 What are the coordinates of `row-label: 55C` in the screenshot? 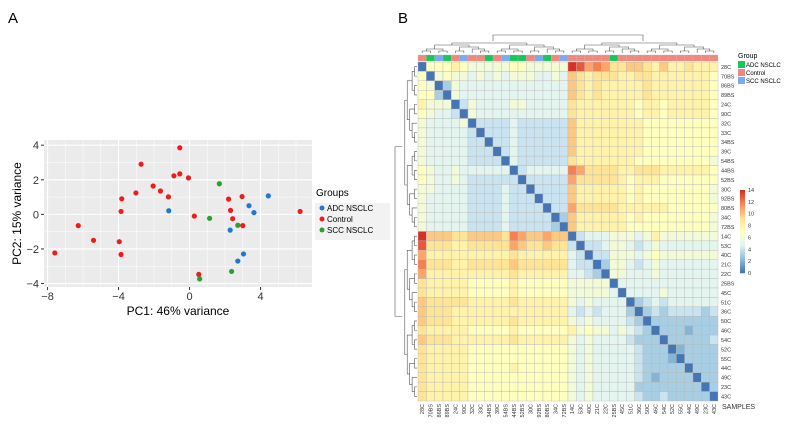 It's located at (726, 360).